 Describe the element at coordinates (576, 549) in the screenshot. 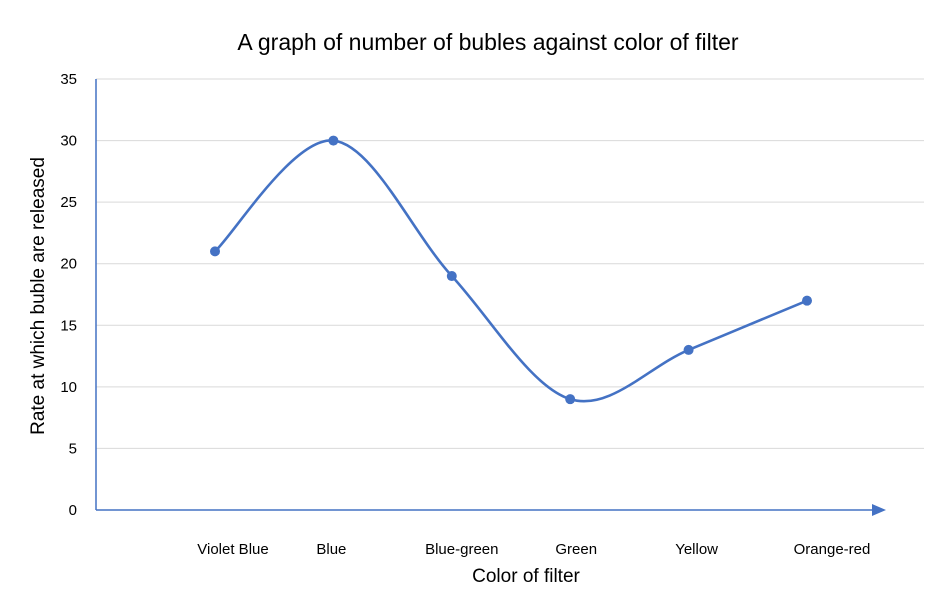

I see `x-tick-label: Green` at that location.